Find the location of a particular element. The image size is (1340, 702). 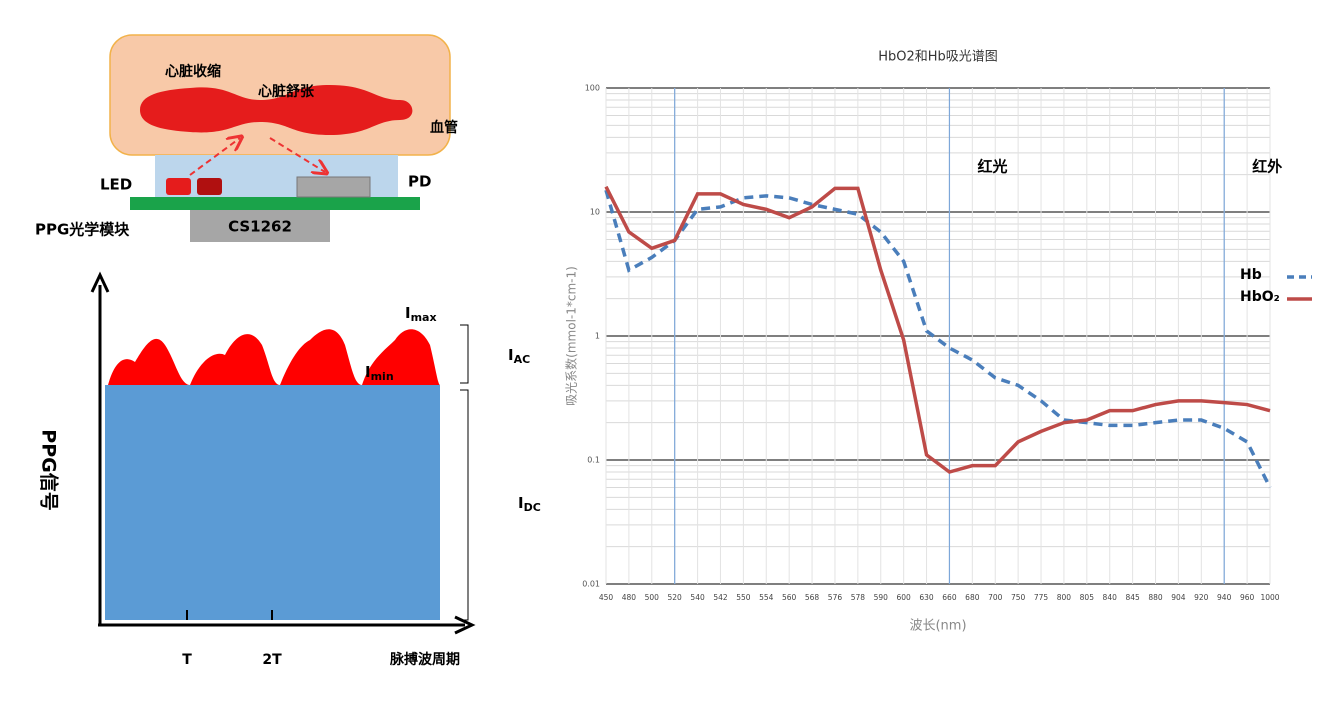

led-ir is located at coordinates (209, 186).